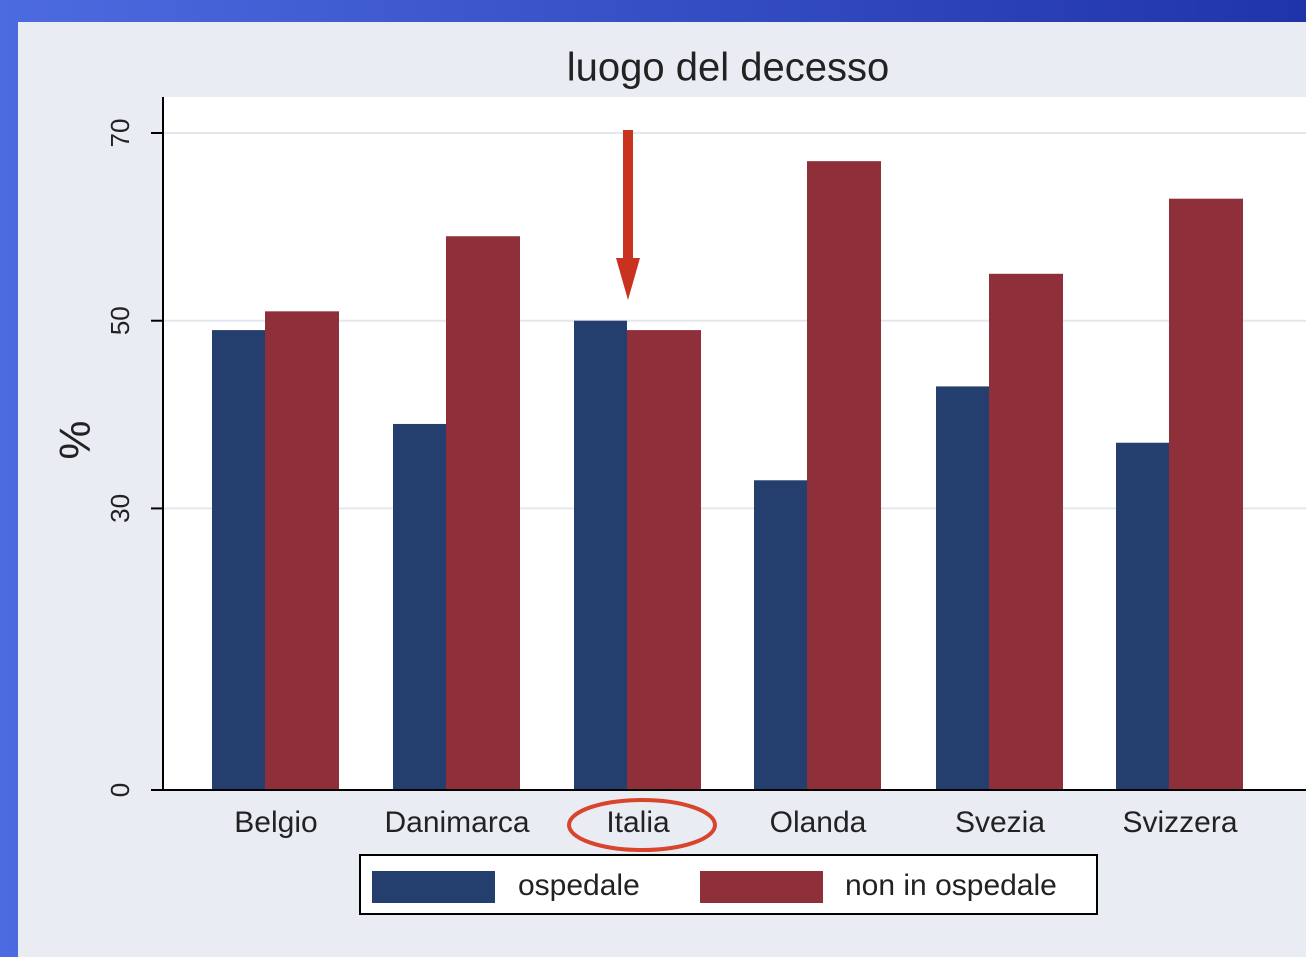 This screenshot has height=957, width=1306. What do you see at coordinates (728, 68) in the screenshot?
I see `chart-title: luogo del decesso` at bounding box center [728, 68].